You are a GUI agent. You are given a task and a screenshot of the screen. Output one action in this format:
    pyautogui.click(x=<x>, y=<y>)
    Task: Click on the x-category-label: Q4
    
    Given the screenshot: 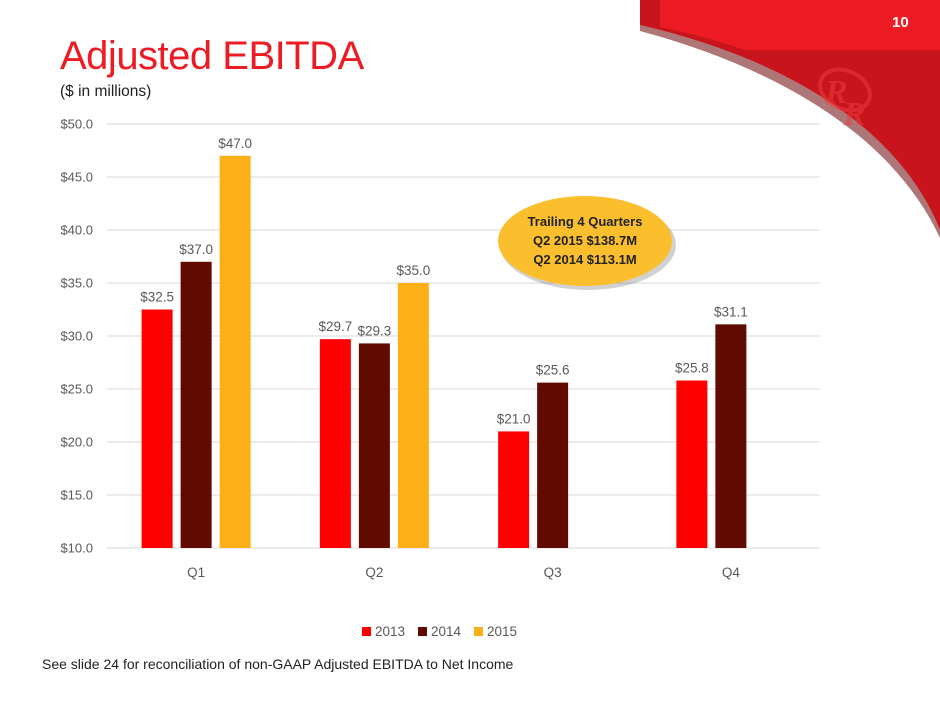 What is the action you would take?
    pyautogui.click(x=731, y=572)
    